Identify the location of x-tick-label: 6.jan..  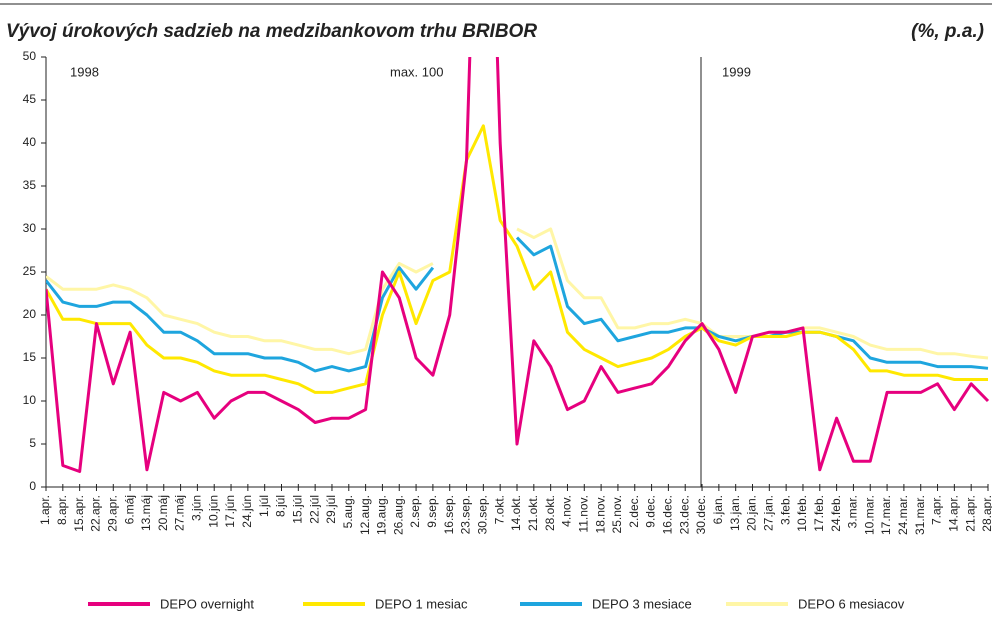
(718, 509).